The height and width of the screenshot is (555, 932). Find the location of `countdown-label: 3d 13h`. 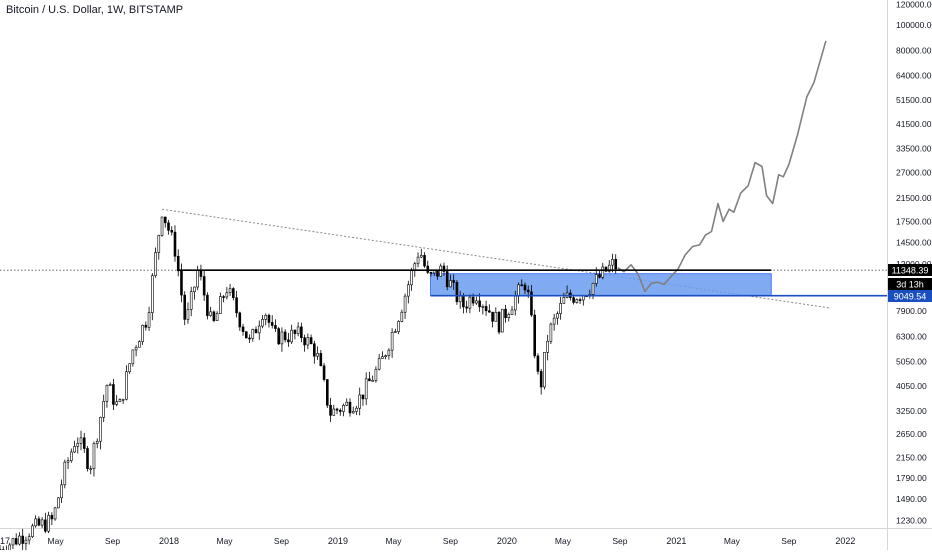

countdown-label: 3d 13h is located at coordinates (910, 285).